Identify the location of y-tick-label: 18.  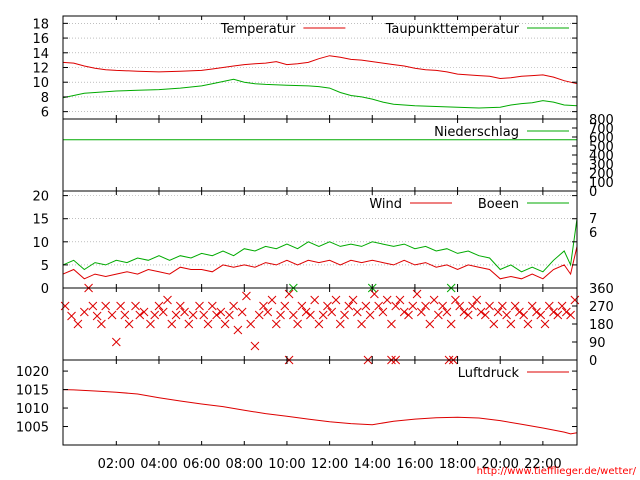
(40, 24).